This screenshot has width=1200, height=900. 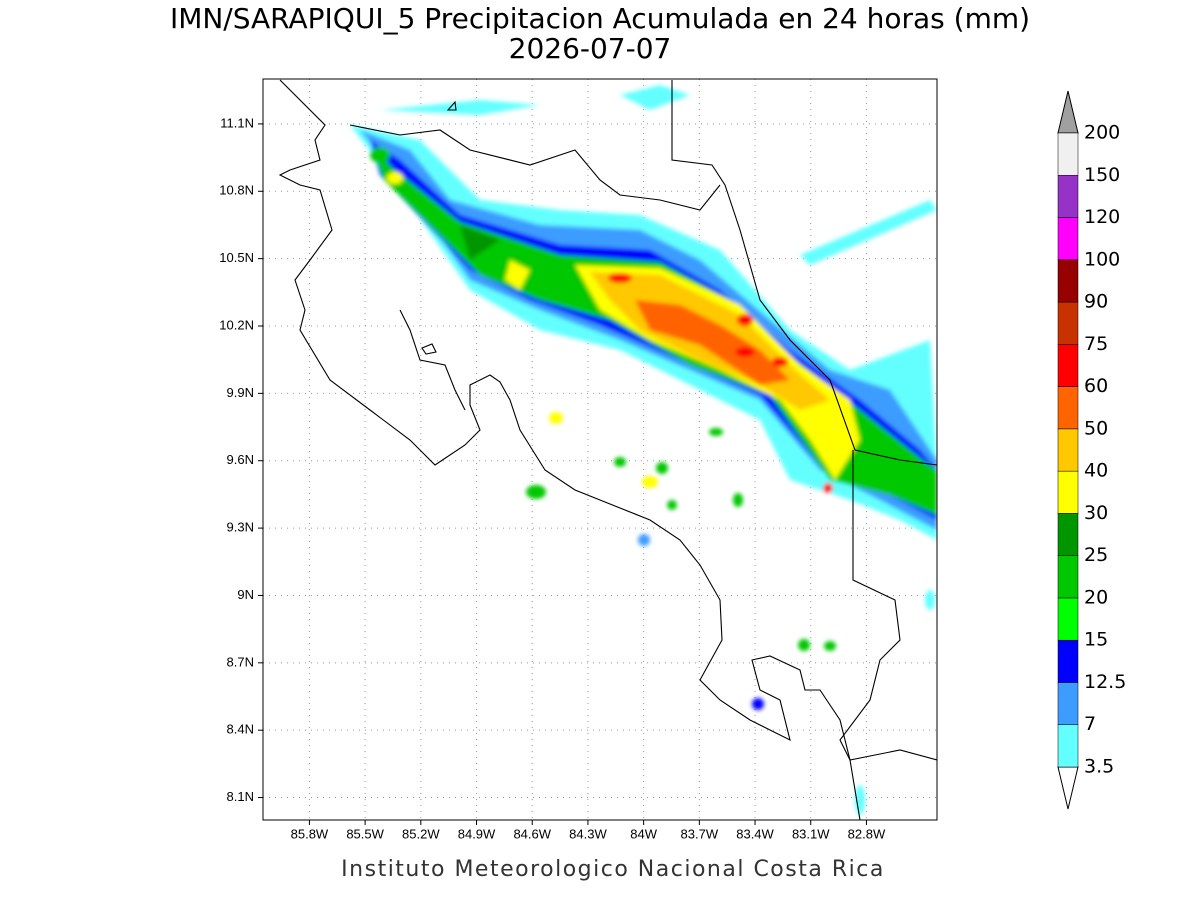 What do you see at coordinates (237, 122) in the screenshot?
I see `y-tick-label: 11.1N` at bounding box center [237, 122].